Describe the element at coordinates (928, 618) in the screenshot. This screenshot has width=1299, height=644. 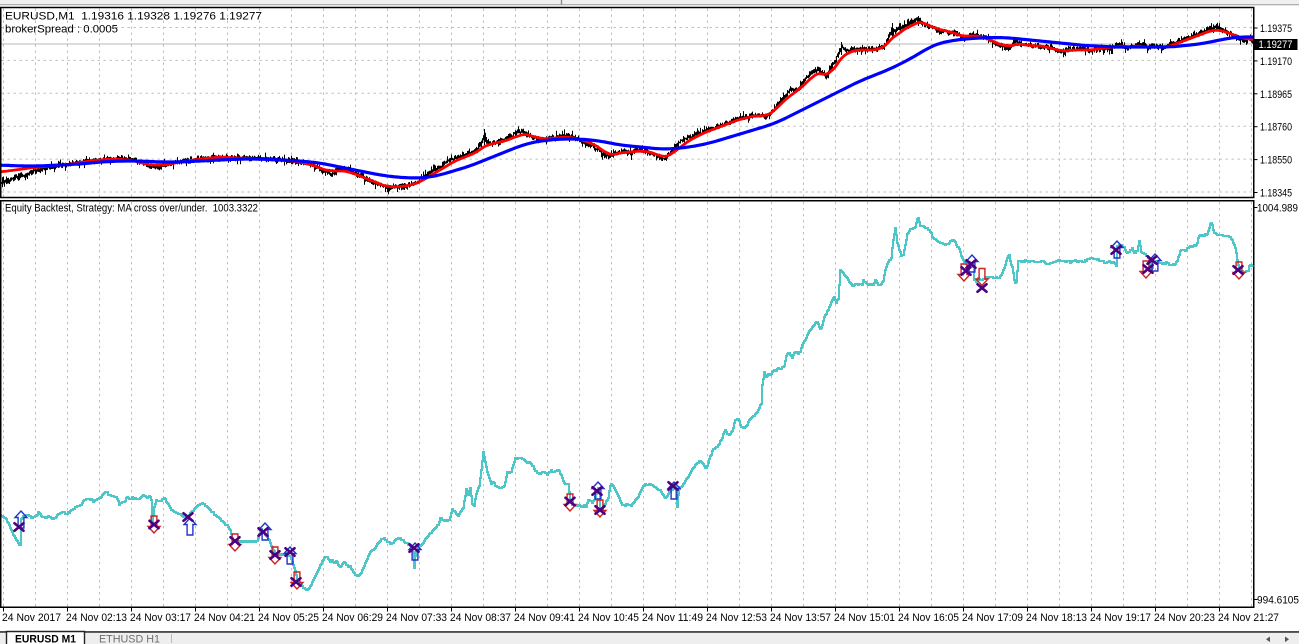
I see `svg-text: 24 Nov 16:05` at that location.